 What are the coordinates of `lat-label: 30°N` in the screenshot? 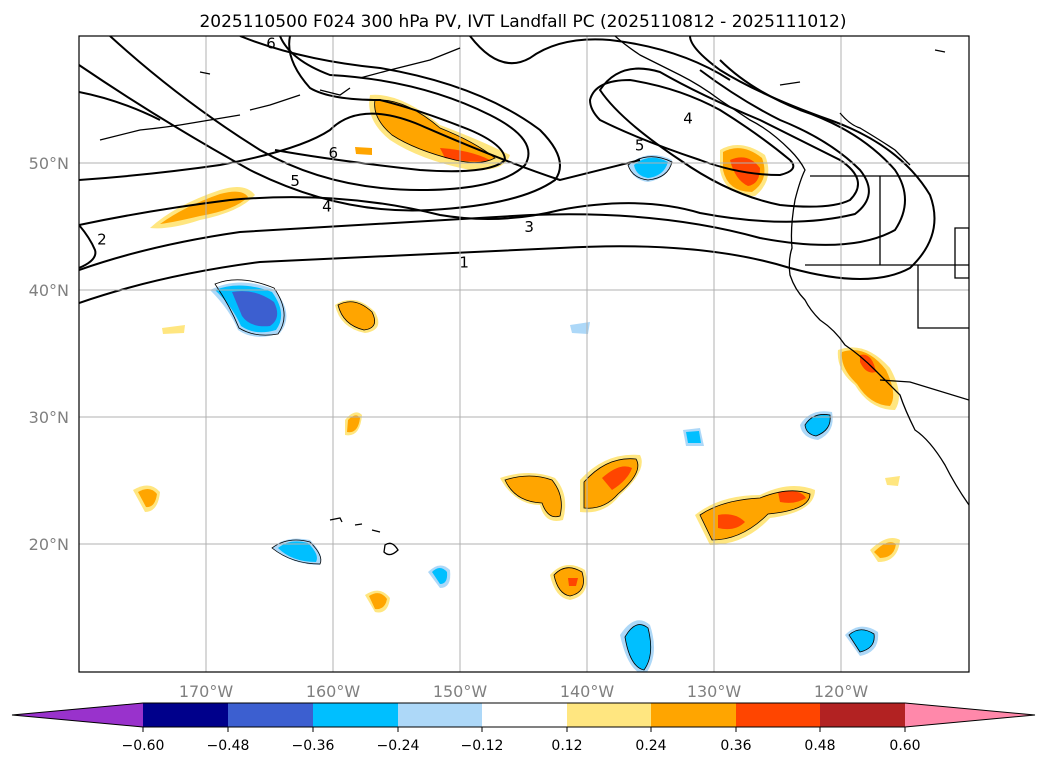 It's located at (49, 417).